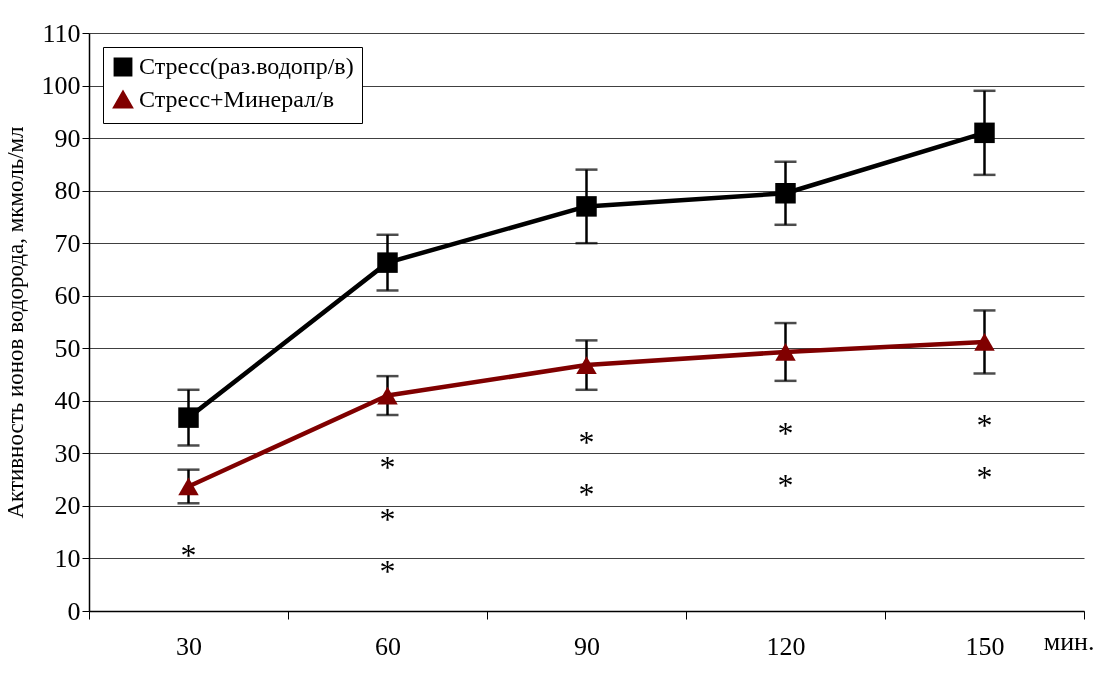 The height and width of the screenshot is (675, 1103). I want to click on y-tick-label: 40, so click(67, 401).